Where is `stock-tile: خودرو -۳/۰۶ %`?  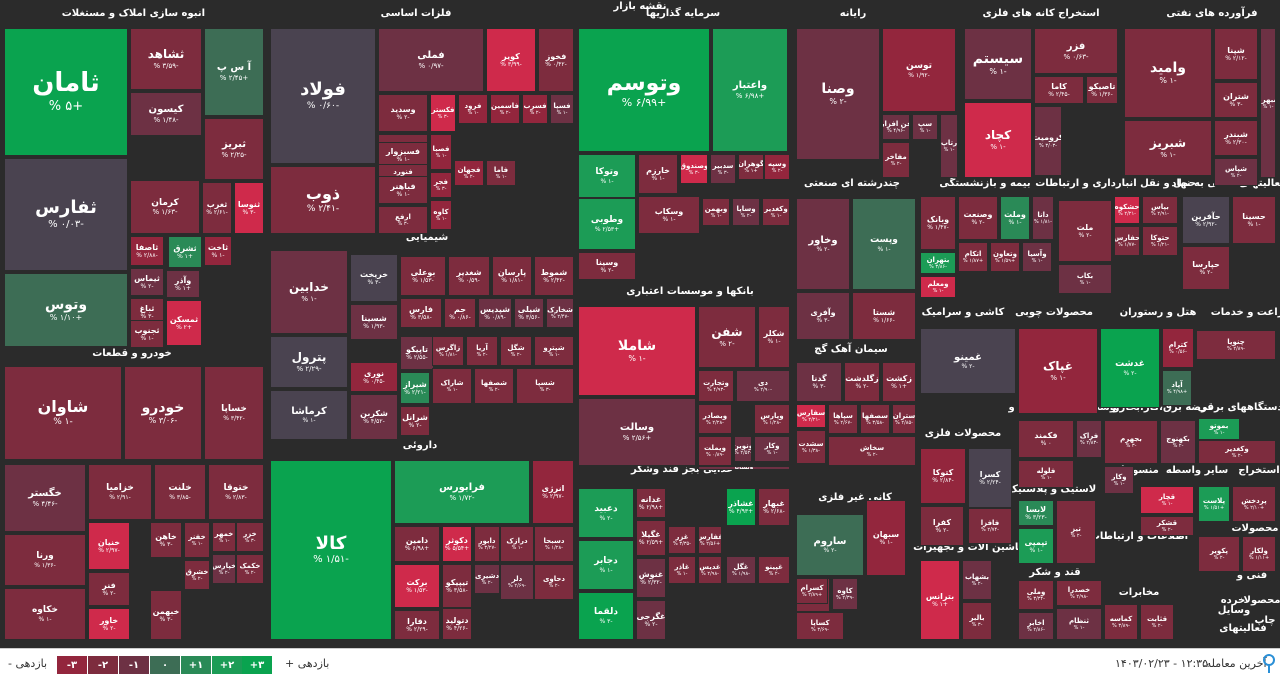 stock-tile: خودرو -۳/۰۶ % is located at coordinates (163, 413).